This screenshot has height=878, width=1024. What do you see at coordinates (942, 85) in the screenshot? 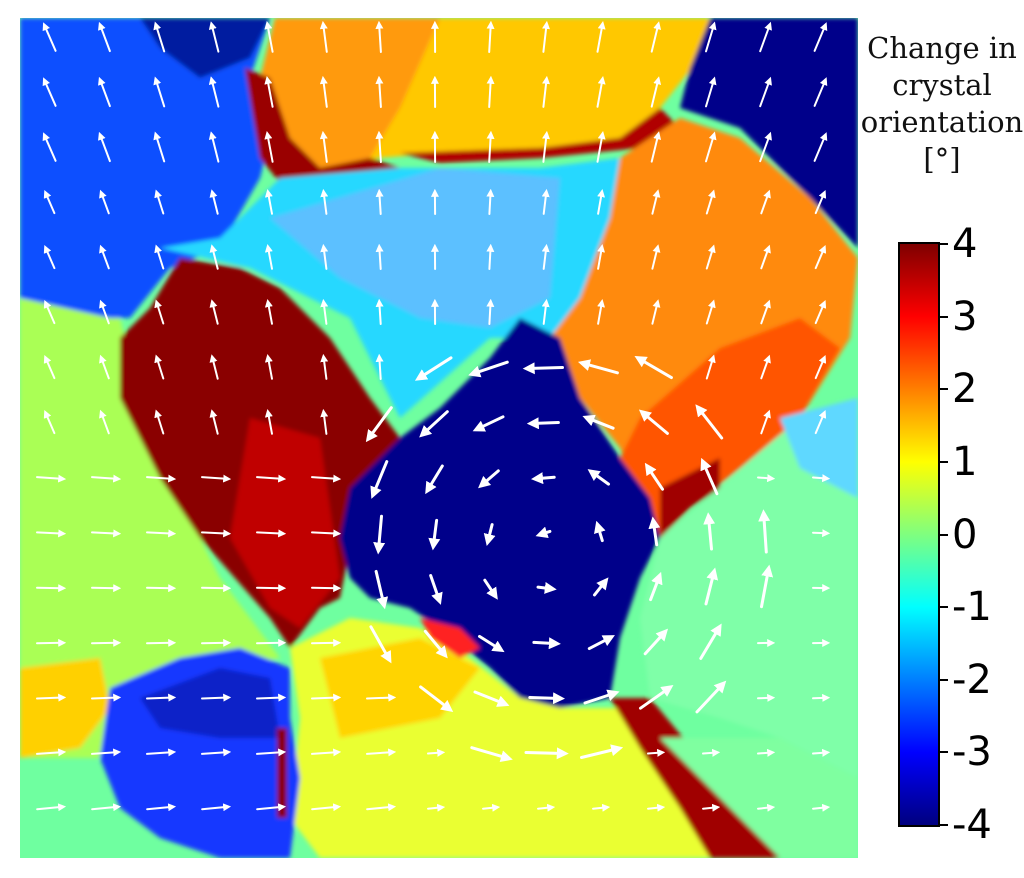
I see `colorbar-title-line-2: crystal` at bounding box center [942, 85].